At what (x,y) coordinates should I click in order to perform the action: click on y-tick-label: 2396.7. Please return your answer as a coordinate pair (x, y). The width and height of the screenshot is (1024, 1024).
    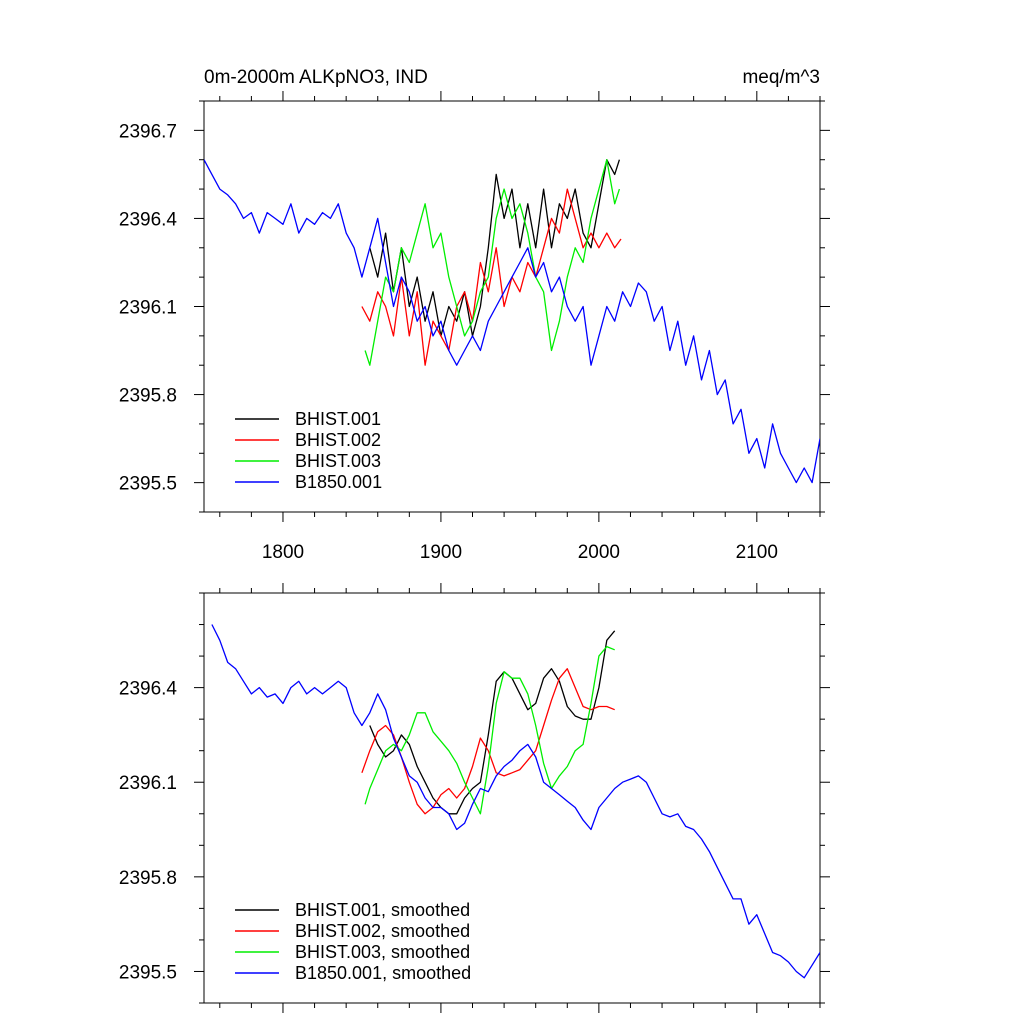
    Looking at the image, I should click on (148, 131).